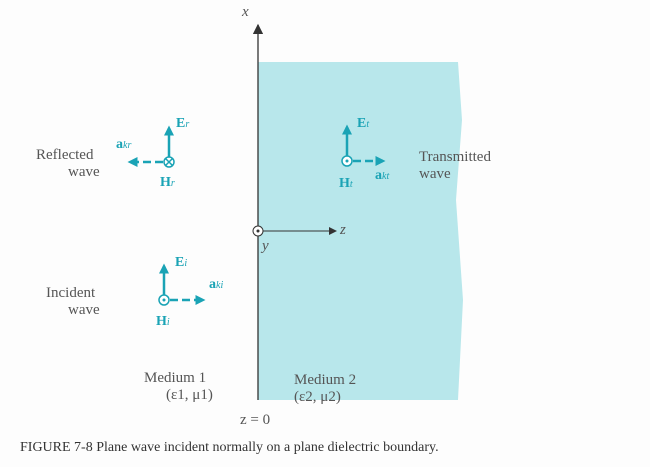 This screenshot has height=467, width=650. I want to click on Hr-label: Hr, so click(167, 182).